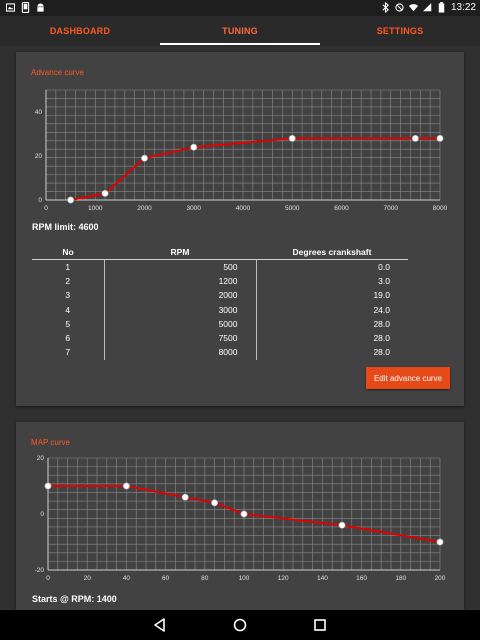 The image size is (480, 640). I want to click on map-x-tick-label: 60, so click(166, 578).